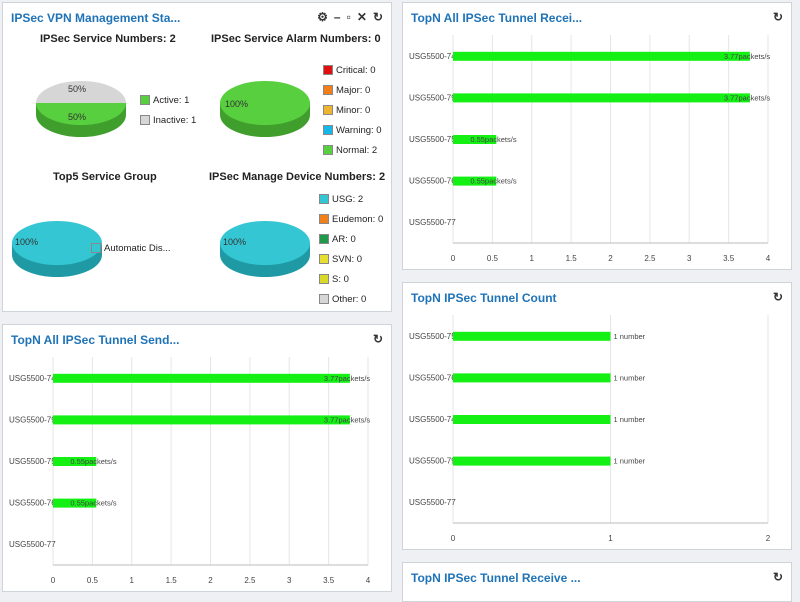  What do you see at coordinates (297, 177) in the screenshot?
I see `device-numbers-title: IPSec Manage Device Numbers: 2` at bounding box center [297, 177].